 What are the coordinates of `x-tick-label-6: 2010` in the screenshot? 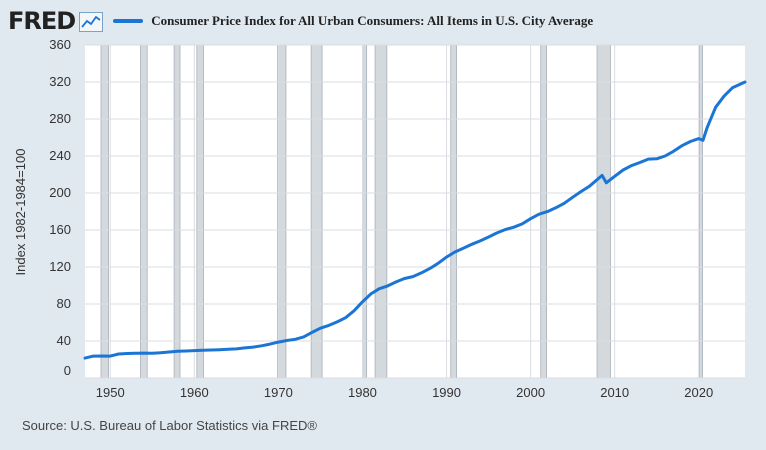 It's located at (614, 392).